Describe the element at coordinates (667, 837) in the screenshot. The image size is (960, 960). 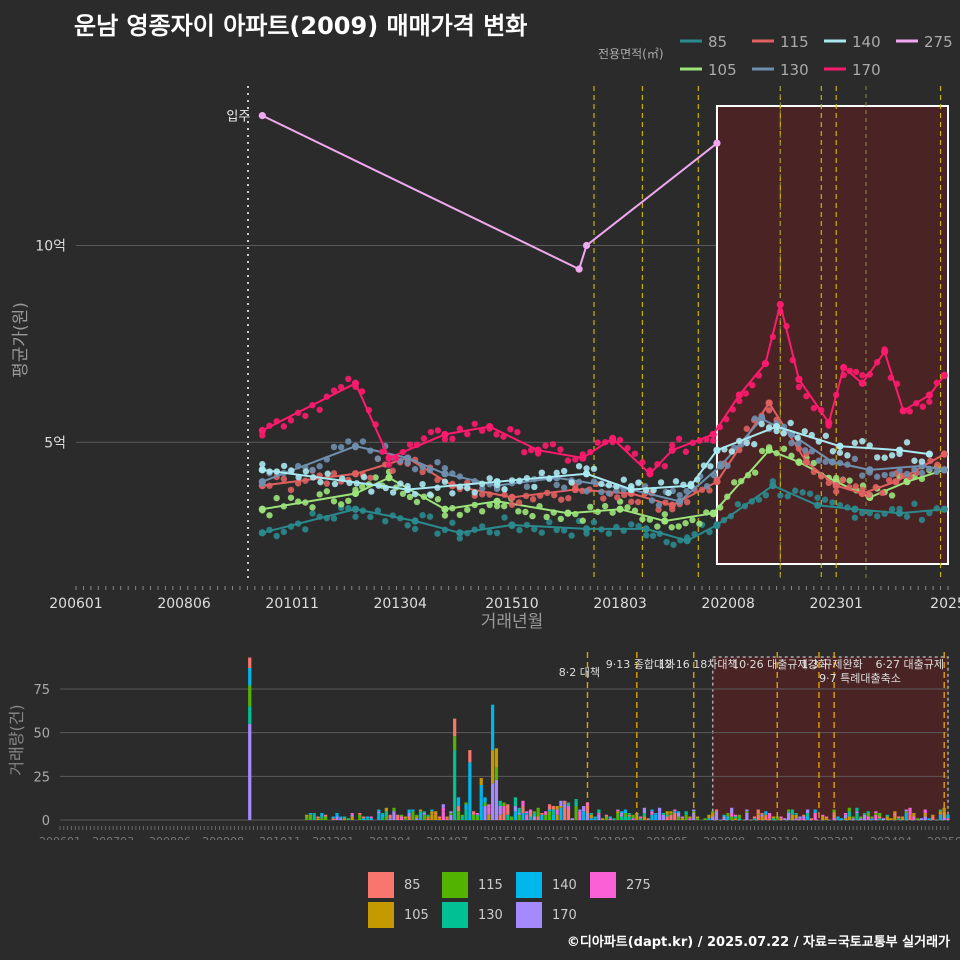
I see `vol-x-tick-label: 201905` at that location.